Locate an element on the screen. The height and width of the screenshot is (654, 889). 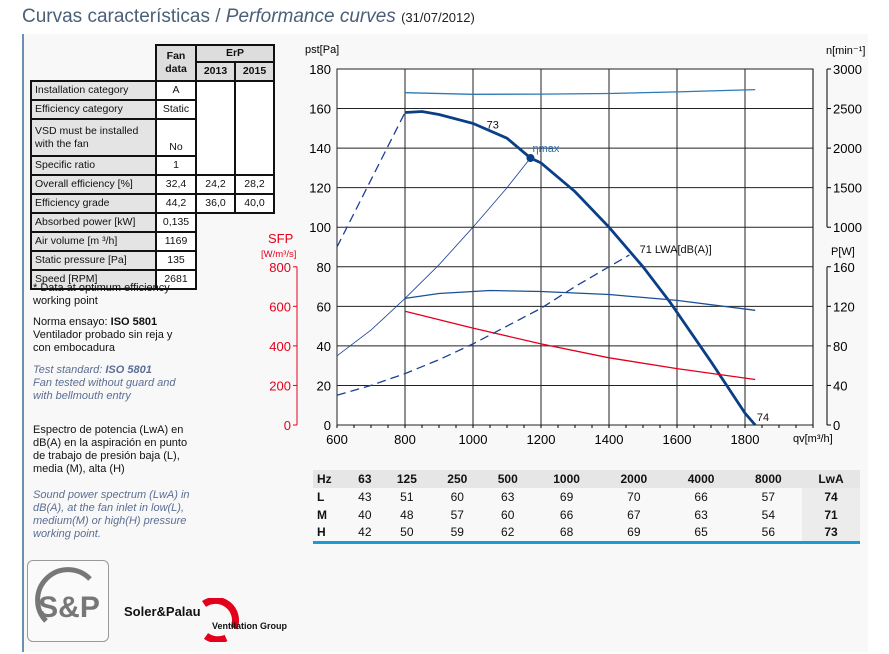
y-tick-label: 120 is located at coordinates (320, 188).